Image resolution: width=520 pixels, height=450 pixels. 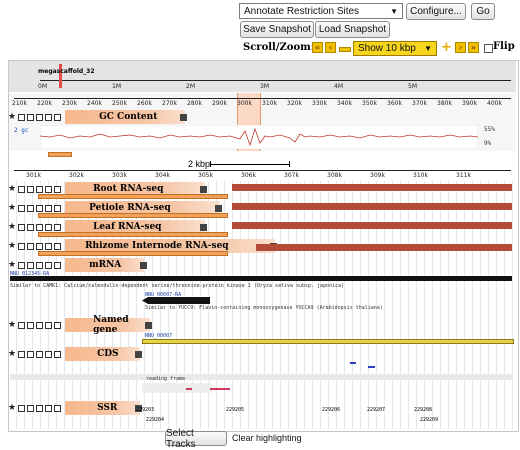 I want to click on scroll-left-icon: ‹, so click(x=330, y=47).